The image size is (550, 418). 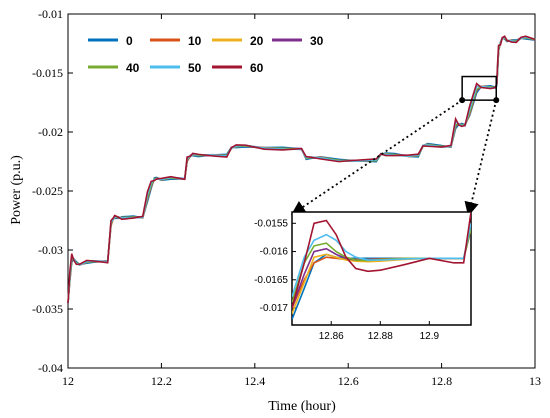 What do you see at coordinates (302, 406) in the screenshot?
I see `x-axis-title: Time (hour)` at bounding box center [302, 406].